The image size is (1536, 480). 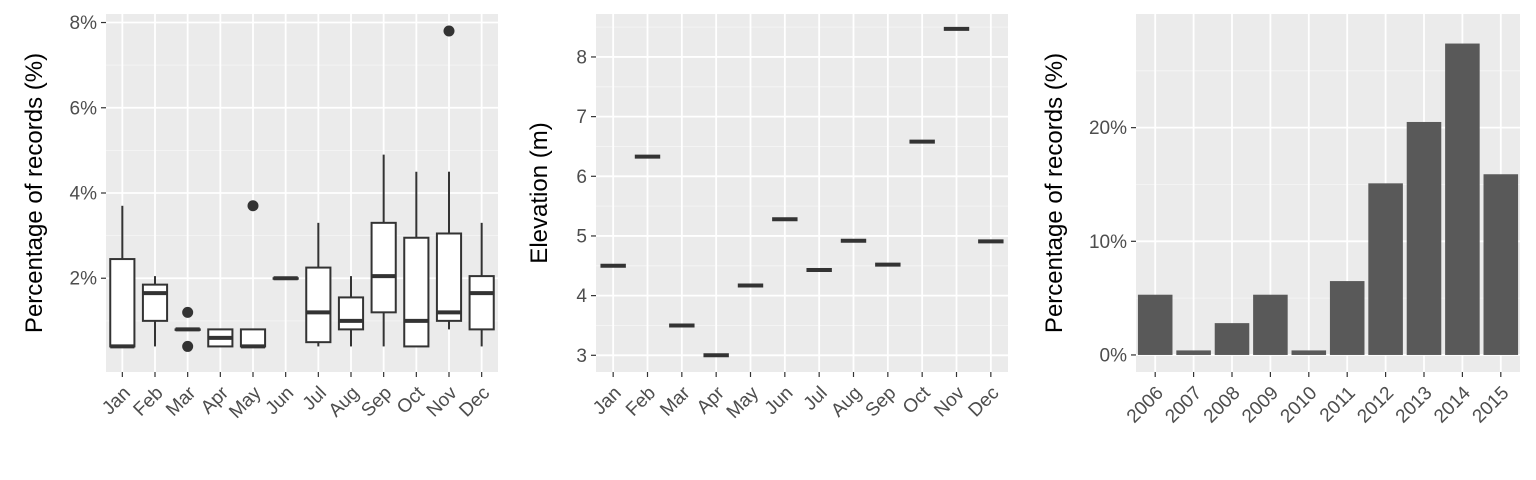 I want to click on bar-2010, so click(x=1309, y=352).